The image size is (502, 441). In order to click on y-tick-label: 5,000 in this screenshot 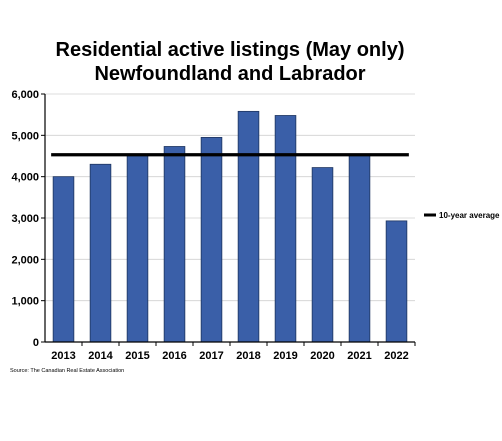, I will do `click(25, 136)`.